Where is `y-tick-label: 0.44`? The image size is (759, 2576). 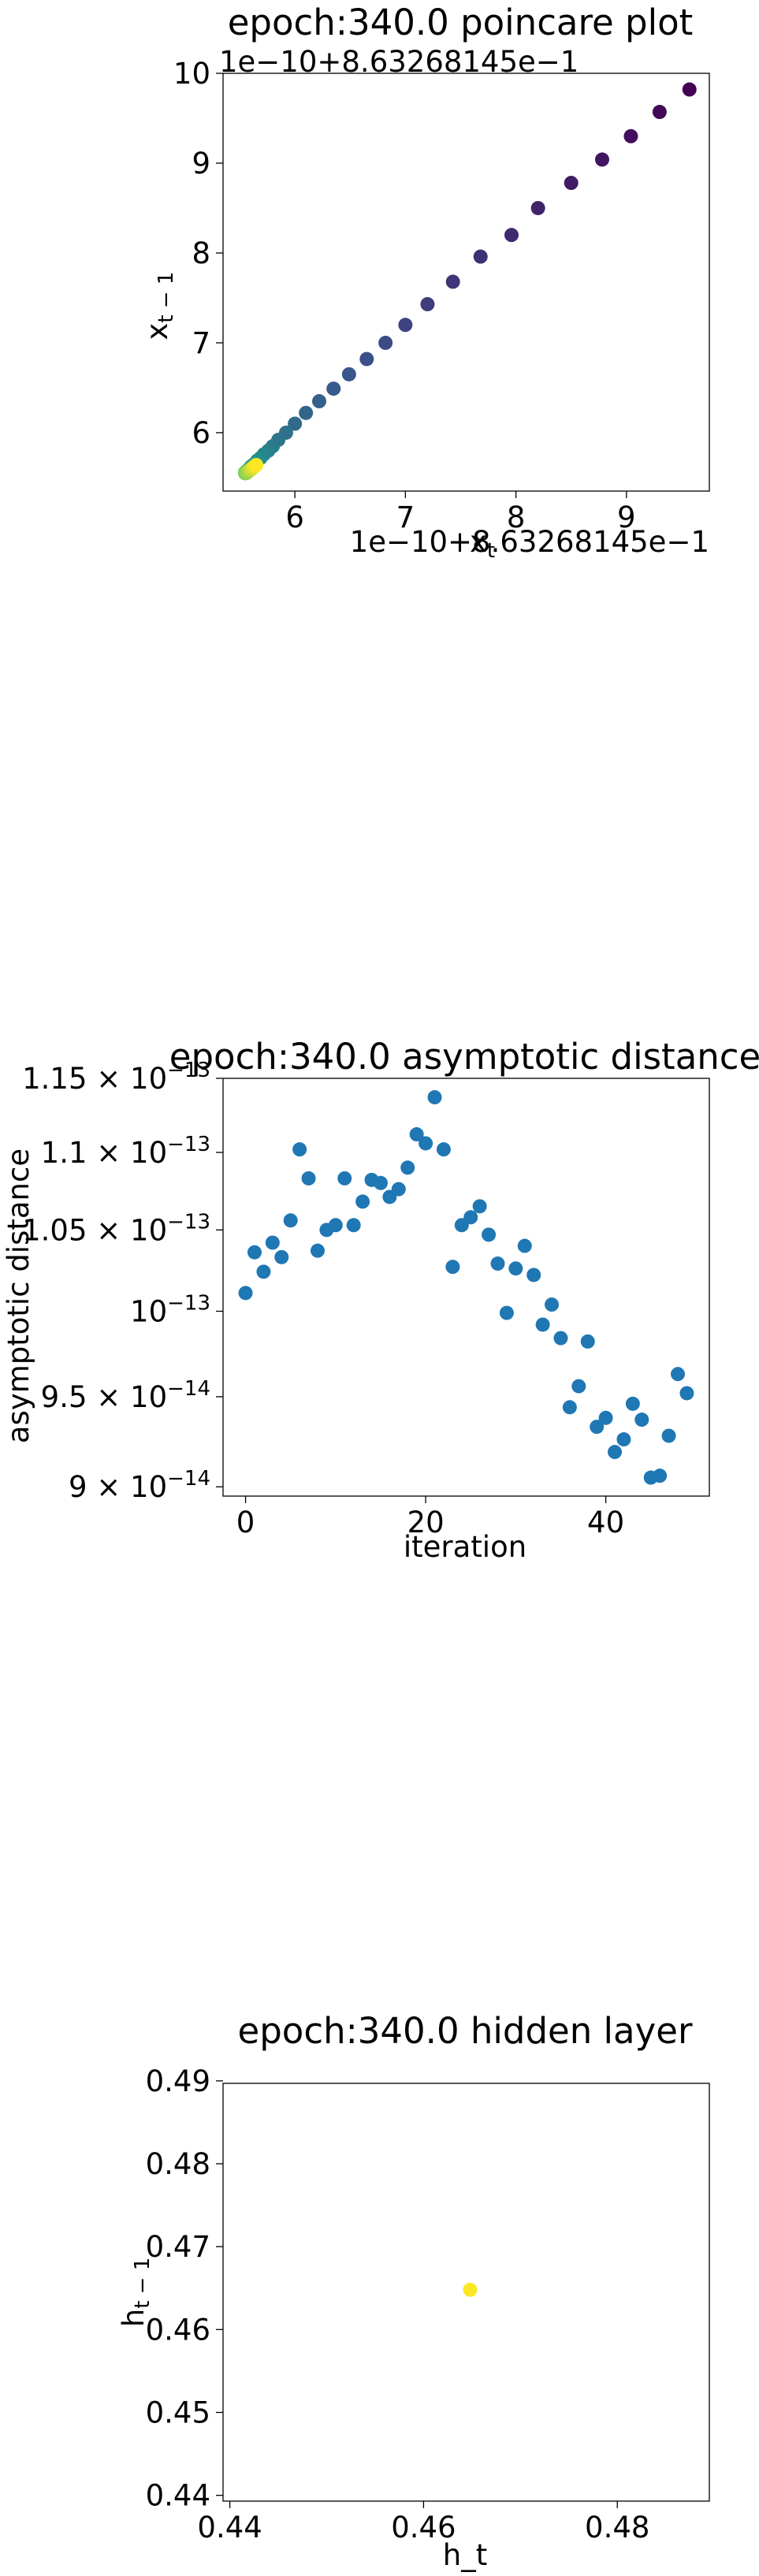
y-tick-label: 0.44 is located at coordinates (178, 2496).